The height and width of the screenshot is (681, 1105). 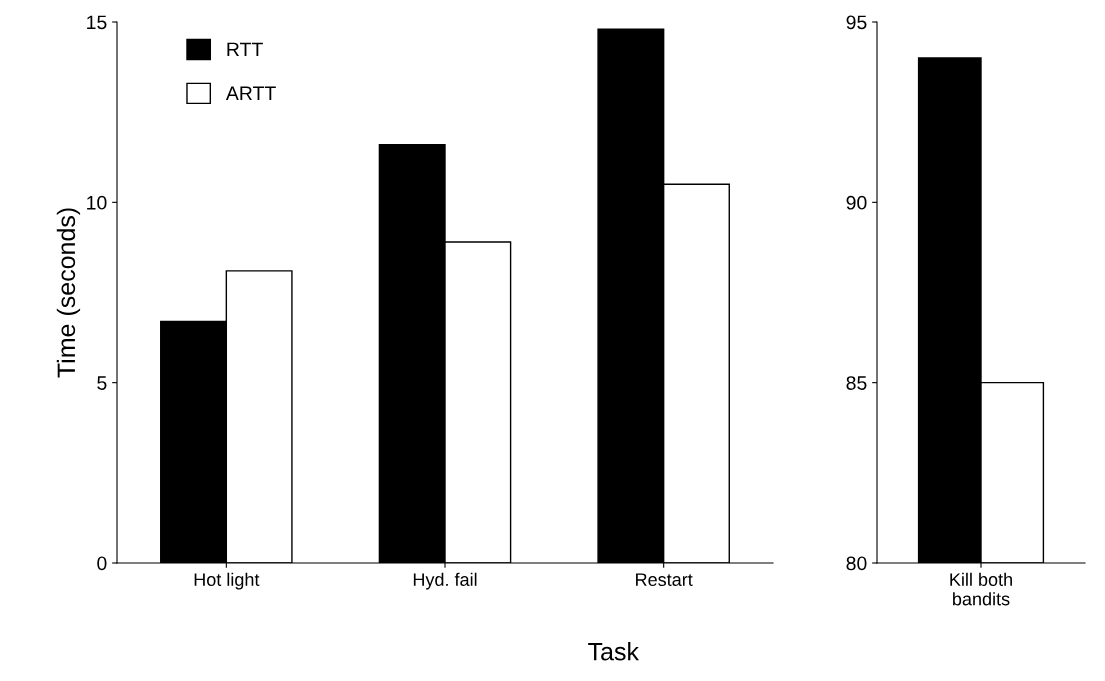 What do you see at coordinates (856, 383) in the screenshot?
I see `y-tick-label: 85` at bounding box center [856, 383].